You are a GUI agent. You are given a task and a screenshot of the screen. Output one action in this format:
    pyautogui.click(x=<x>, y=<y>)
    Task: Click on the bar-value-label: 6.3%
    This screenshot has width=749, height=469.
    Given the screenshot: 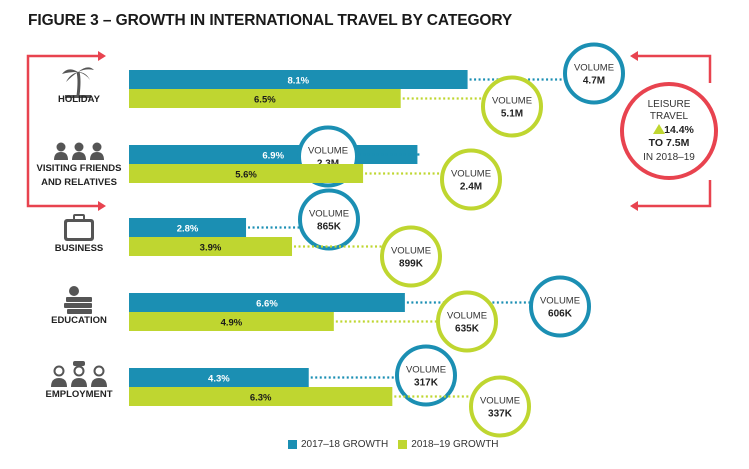 What is the action you would take?
    pyautogui.click(x=261, y=398)
    